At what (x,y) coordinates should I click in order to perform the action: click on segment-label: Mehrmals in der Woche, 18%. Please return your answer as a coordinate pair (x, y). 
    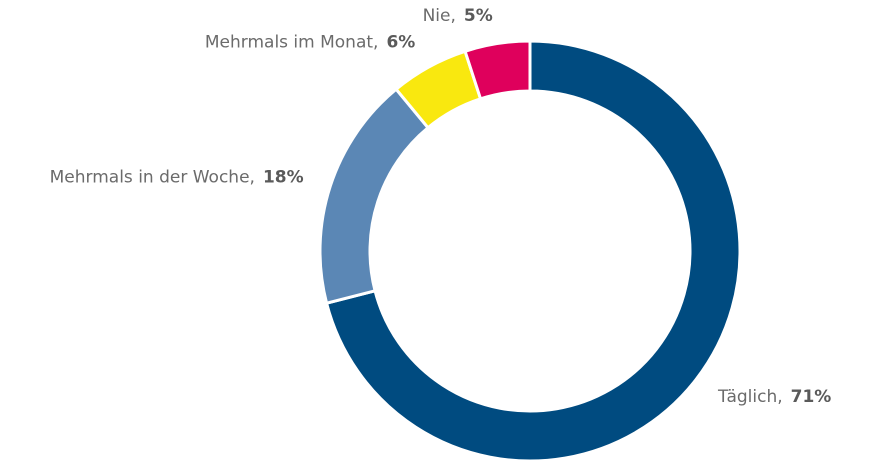
    Looking at the image, I should click on (177, 177).